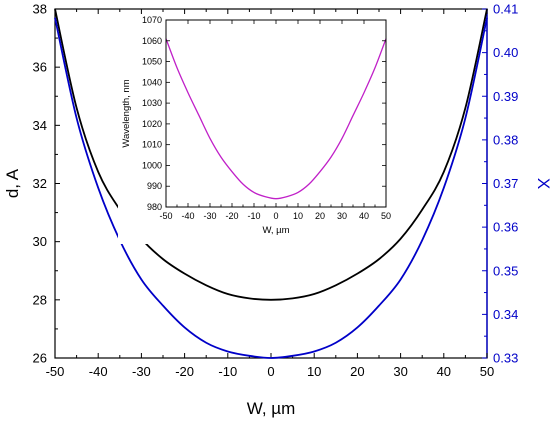  Describe the element at coordinates (505, 96) in the screenshot. I see `y2-tick-label: 0.39` at that location.